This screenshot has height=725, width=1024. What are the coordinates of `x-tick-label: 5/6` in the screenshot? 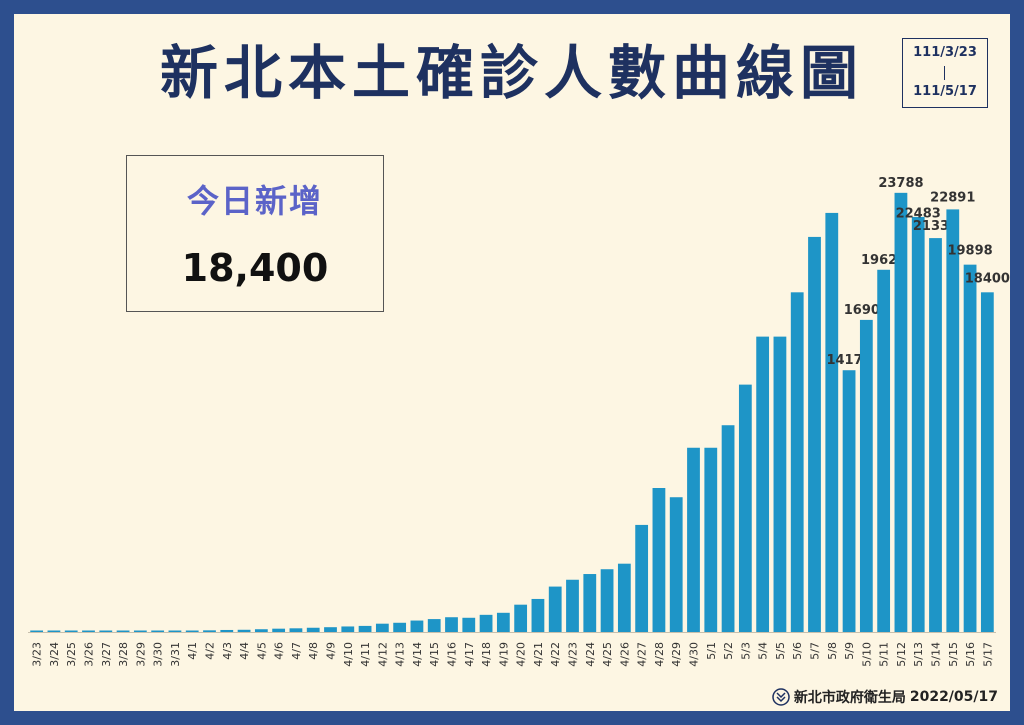 It's located at (797, 651).